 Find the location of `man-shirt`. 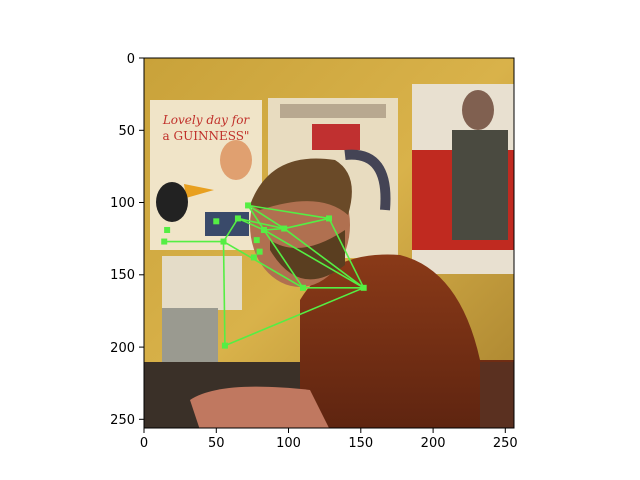

man-shirt is located at coordinates (407, 341).